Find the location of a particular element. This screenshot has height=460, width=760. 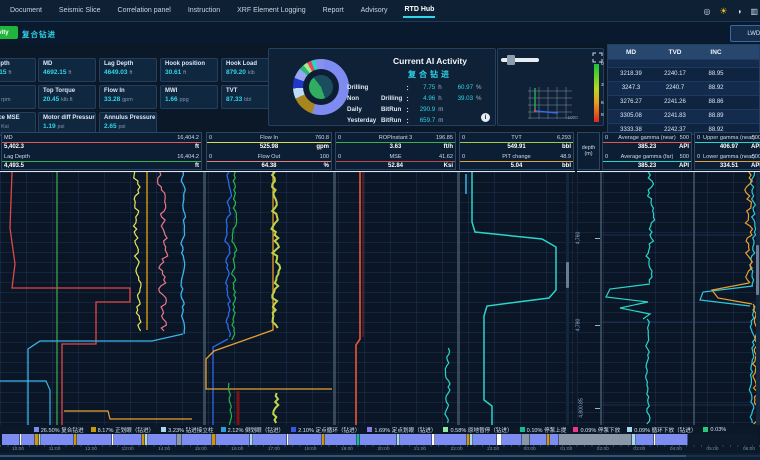

legend-item: 1.69% 定点划眼（钻进） is located at coordinates (401, 430).